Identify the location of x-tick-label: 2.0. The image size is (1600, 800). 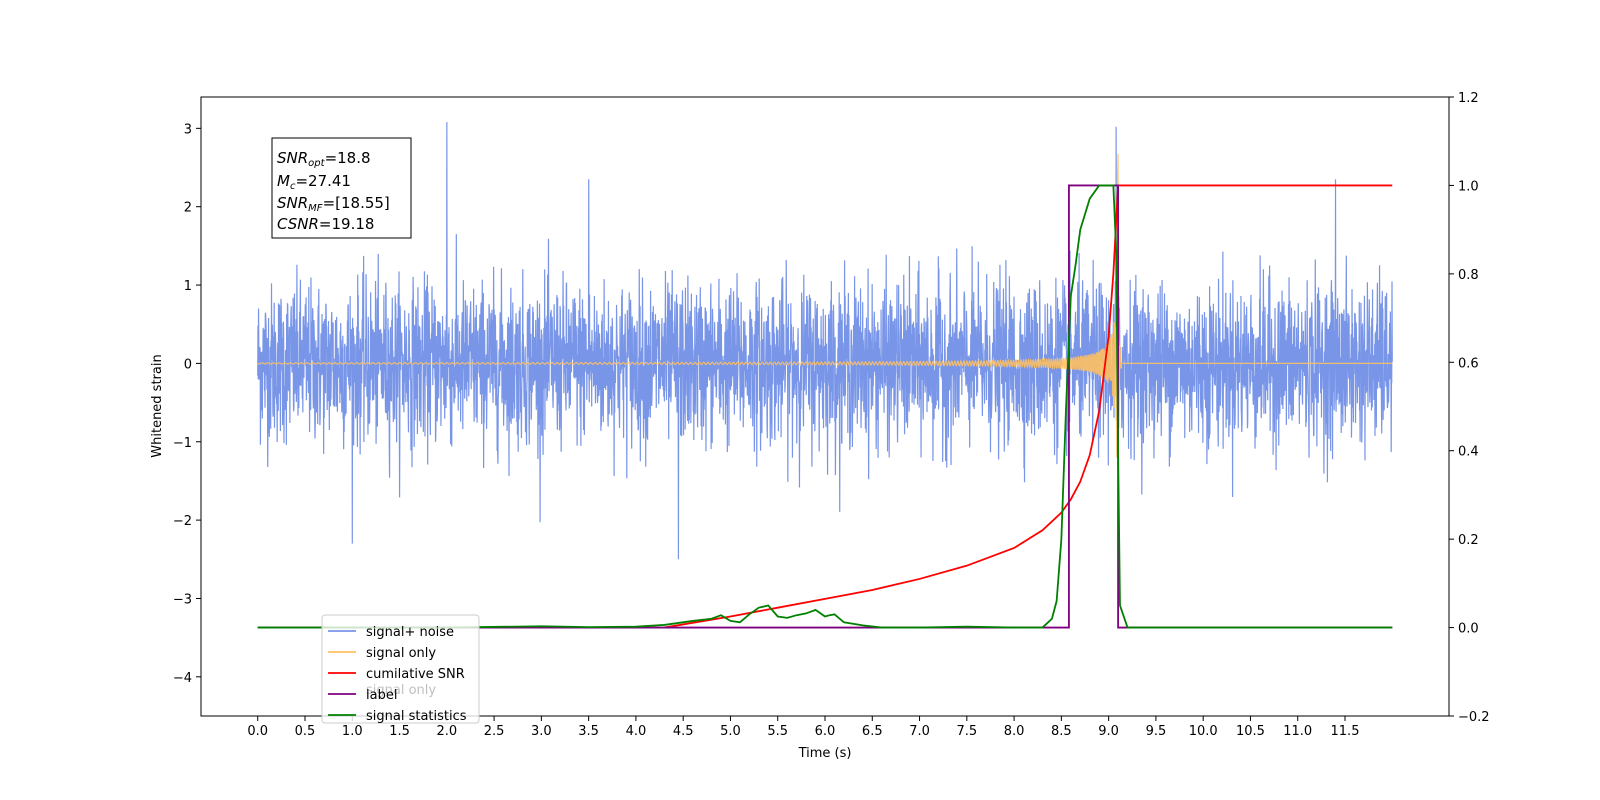
(446, 731).